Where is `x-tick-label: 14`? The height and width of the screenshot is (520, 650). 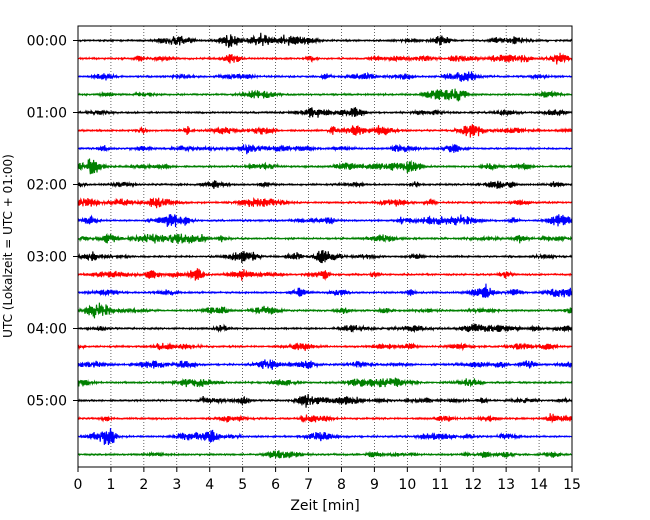
x-tick-label: 14 is located at coordinates (539, 485).